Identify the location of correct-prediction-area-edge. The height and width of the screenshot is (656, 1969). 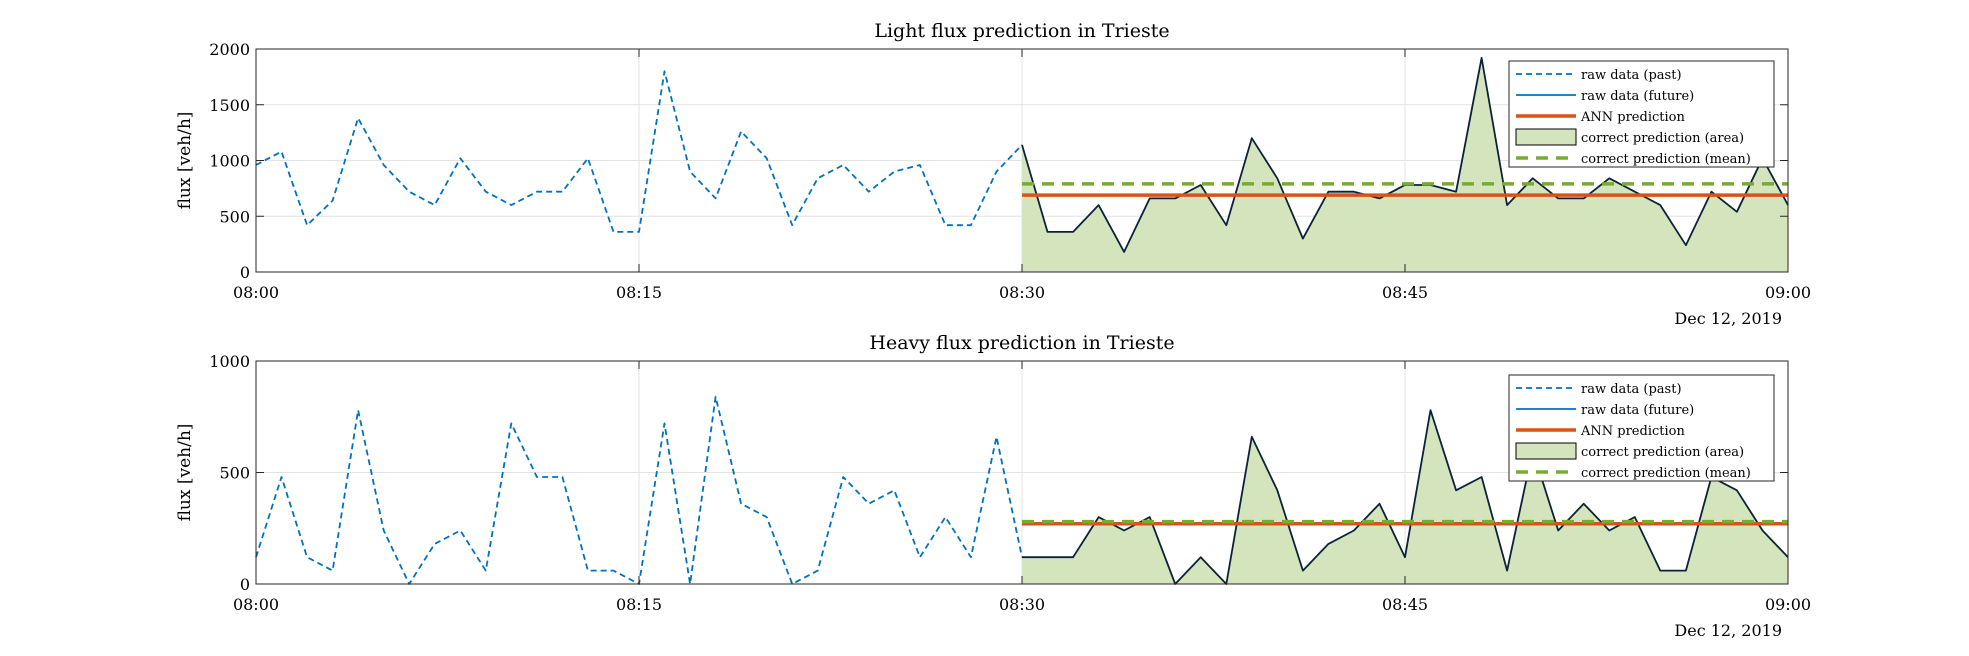
(1405, 497).